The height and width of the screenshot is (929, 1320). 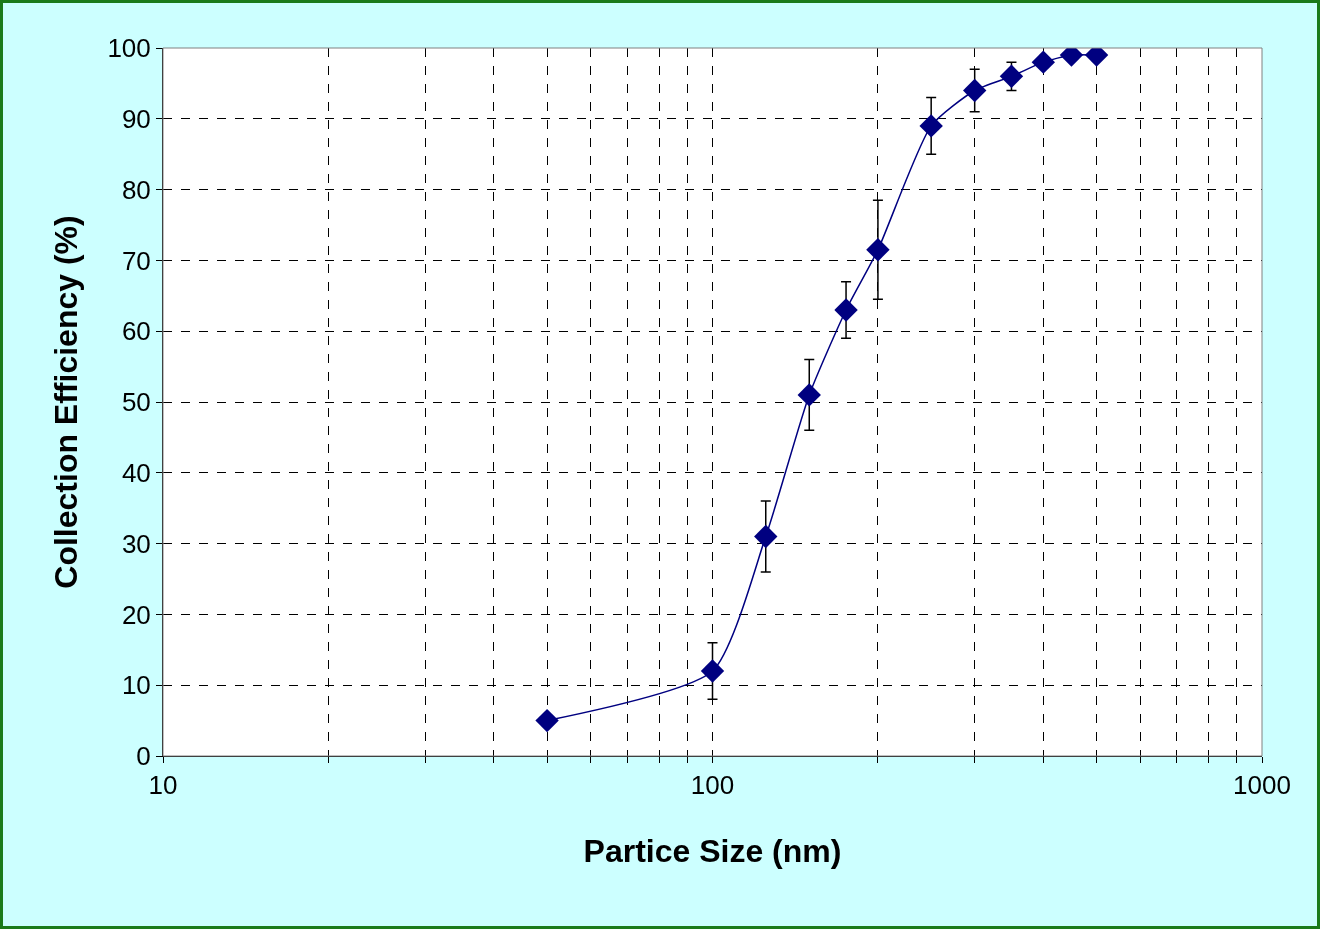 I want to click on y-tick-label: 20, so click(x=136, y=614).